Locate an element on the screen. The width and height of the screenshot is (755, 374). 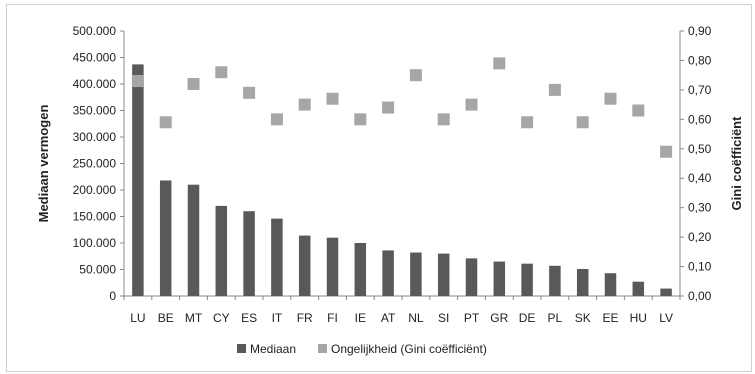
point-MT is located at coordinates (193, 84).